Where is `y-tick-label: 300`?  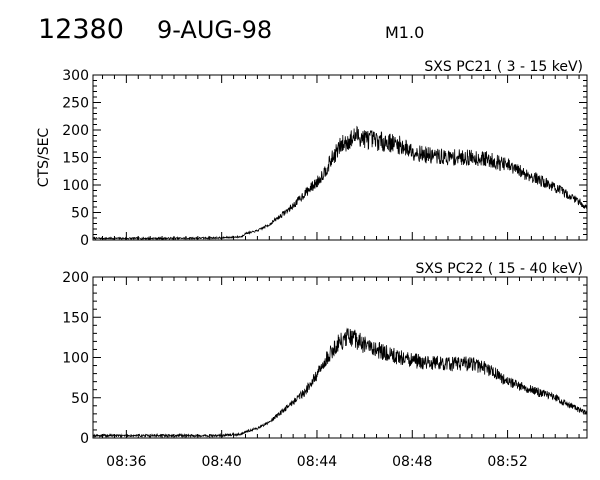 y-tick-label: 300 is located at coordinates (75, 76).